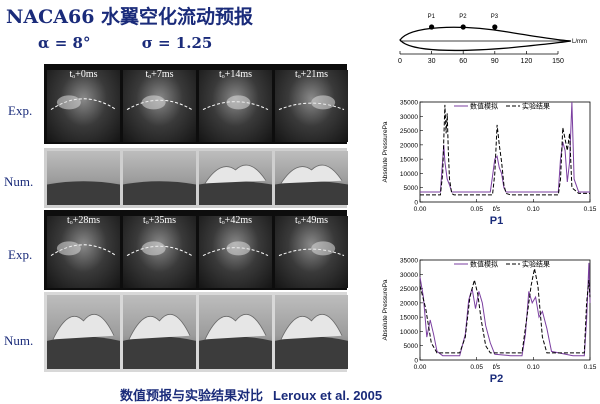  I want to click on time-label: tₒ+0ms, so click(83, 75).